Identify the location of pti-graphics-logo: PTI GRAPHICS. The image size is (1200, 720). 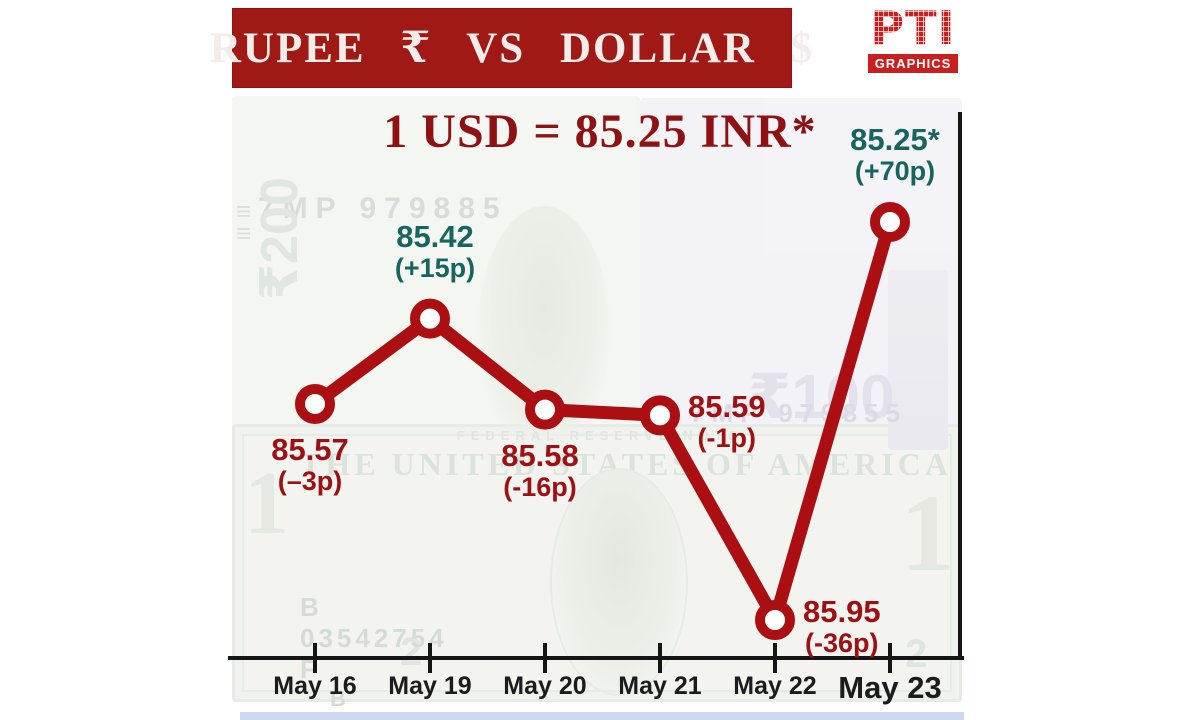
(913, 46).